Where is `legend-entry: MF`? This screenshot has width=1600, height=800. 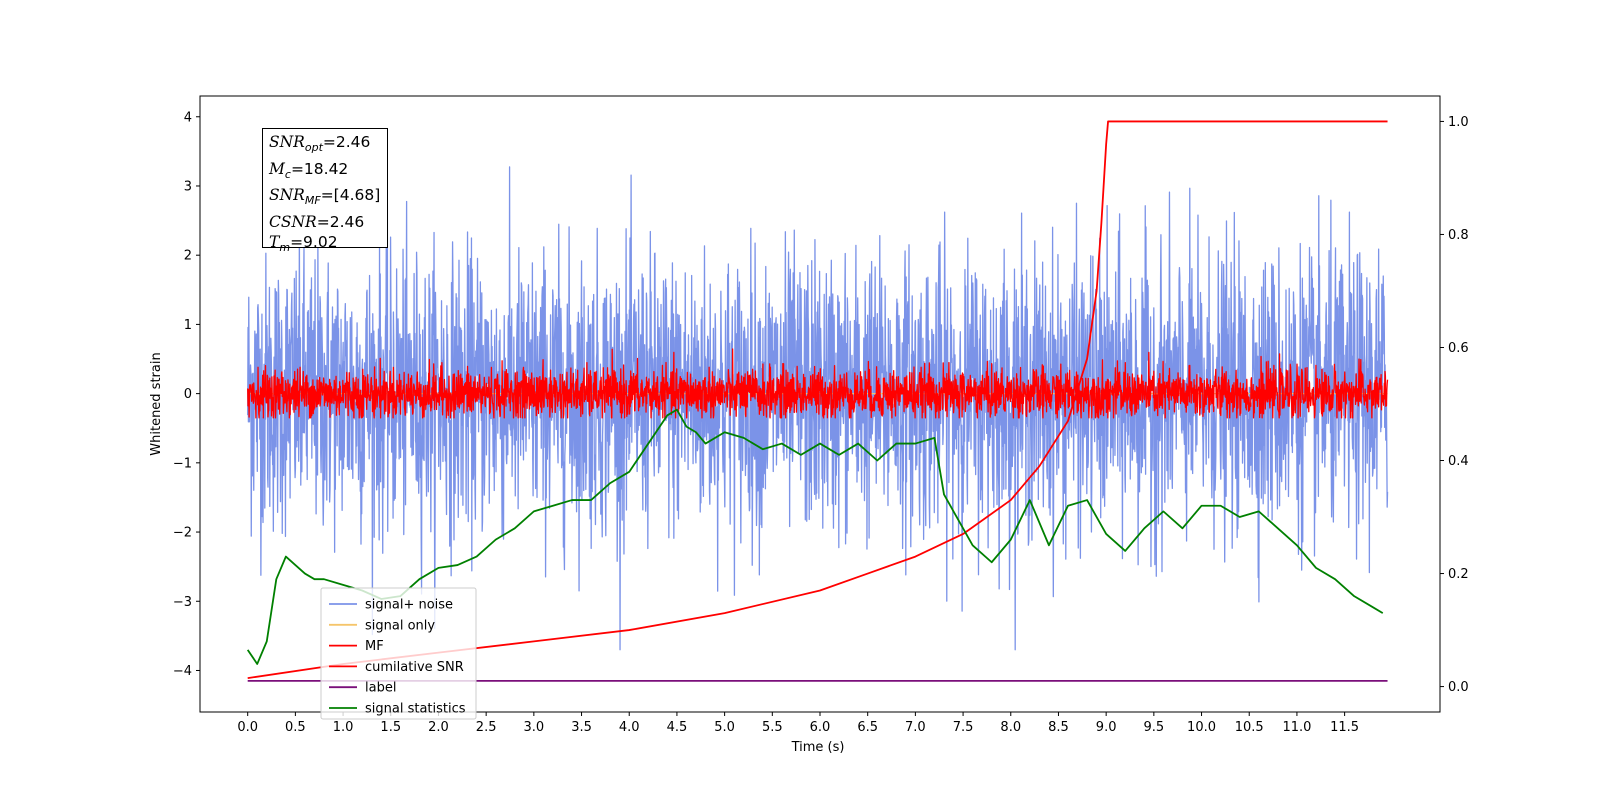 legend-entry: MF is located at coordinates (374, 646).